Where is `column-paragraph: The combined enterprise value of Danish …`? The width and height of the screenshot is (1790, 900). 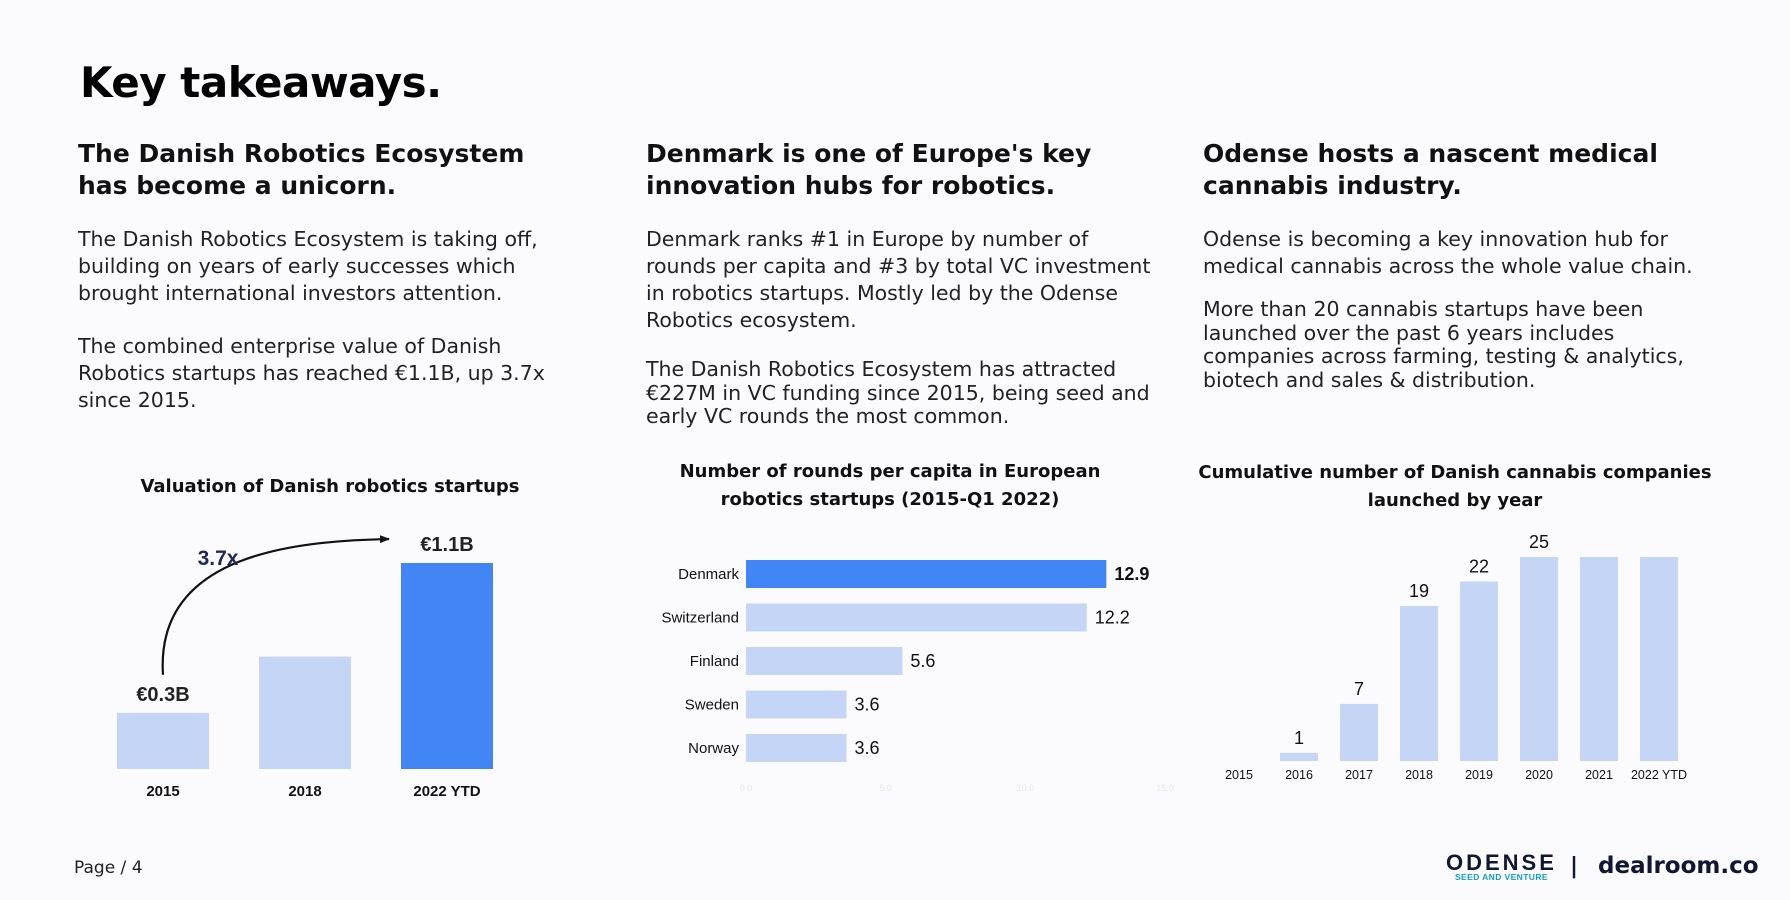
column-paragraph: The combined enterprise value of Danish … is located at coordinates (311, 373).